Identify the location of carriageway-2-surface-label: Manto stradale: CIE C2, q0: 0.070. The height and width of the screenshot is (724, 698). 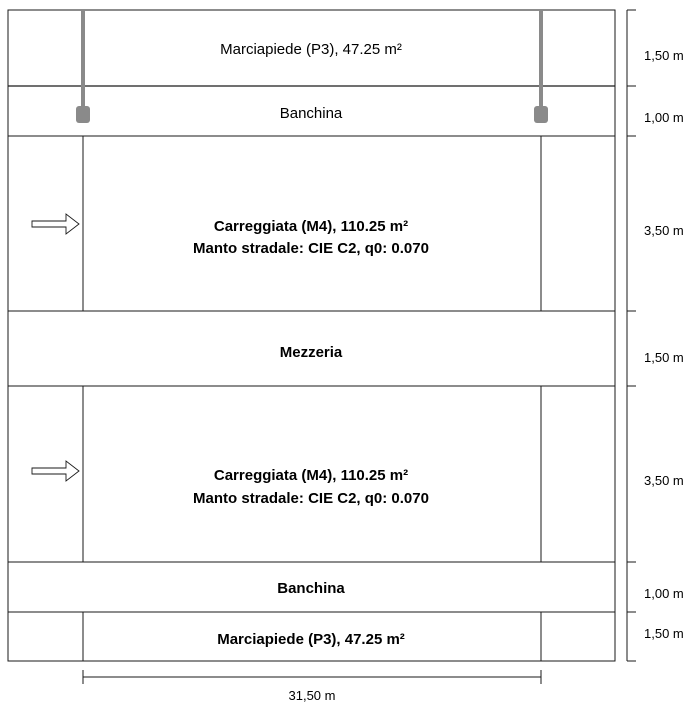
(311, 498).